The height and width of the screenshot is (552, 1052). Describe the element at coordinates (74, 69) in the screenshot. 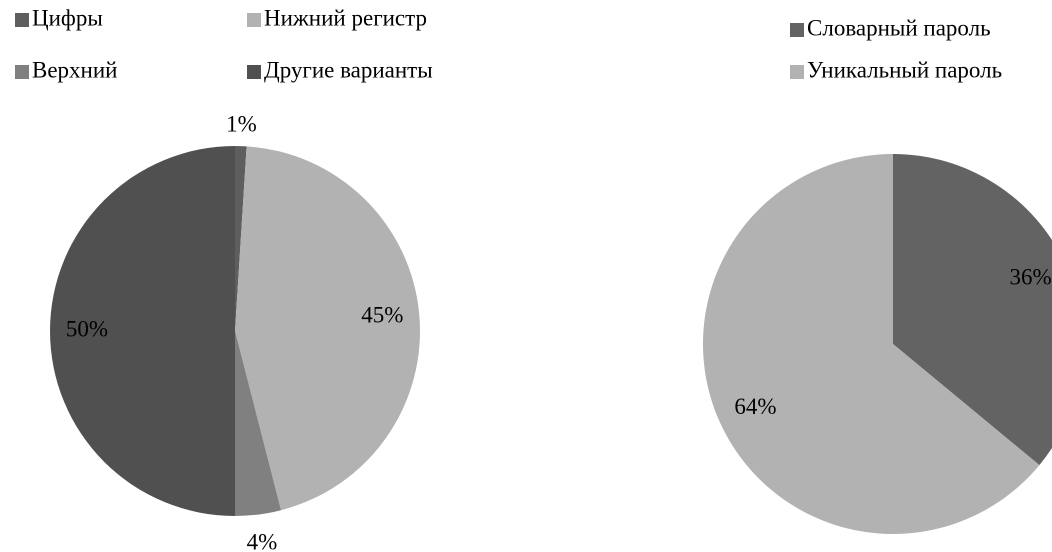

I see `legend-label: Верхний` at that location.